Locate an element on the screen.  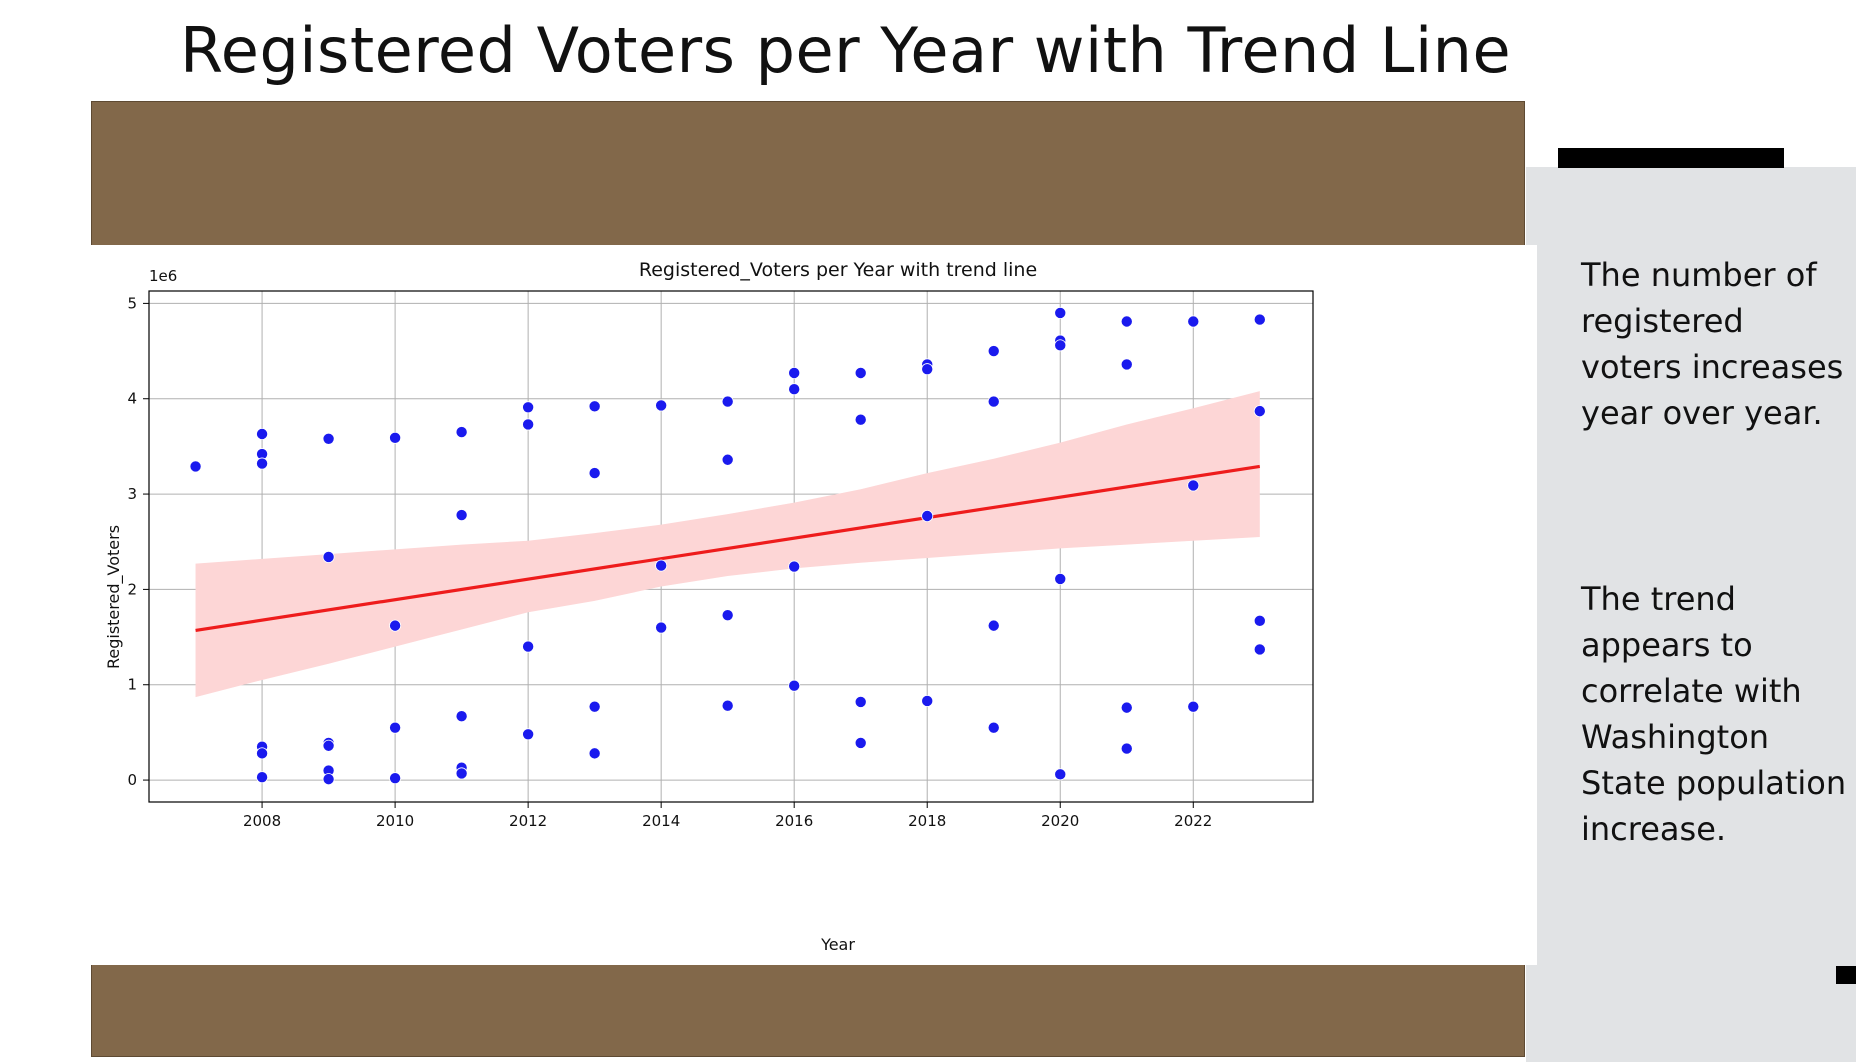
x-tick-label: 2022 is located at coordinates (1193, 821).